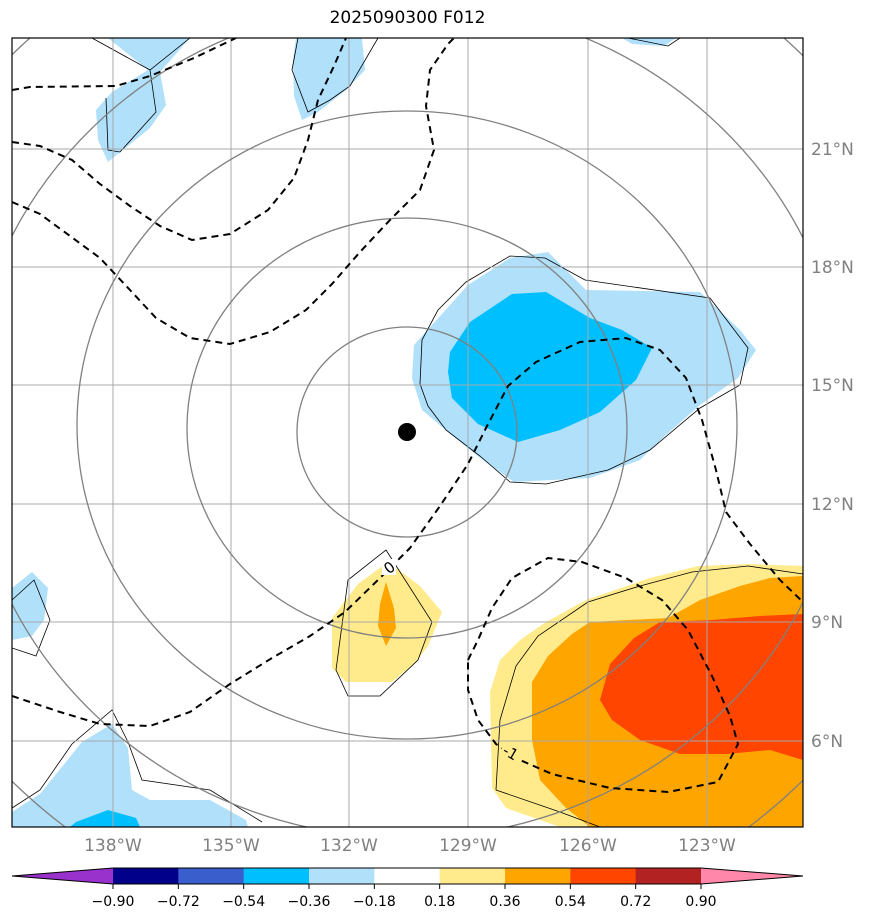 This screenshot has height=924, width=873. I want to click on storm-center-marker, so click(407, 432).